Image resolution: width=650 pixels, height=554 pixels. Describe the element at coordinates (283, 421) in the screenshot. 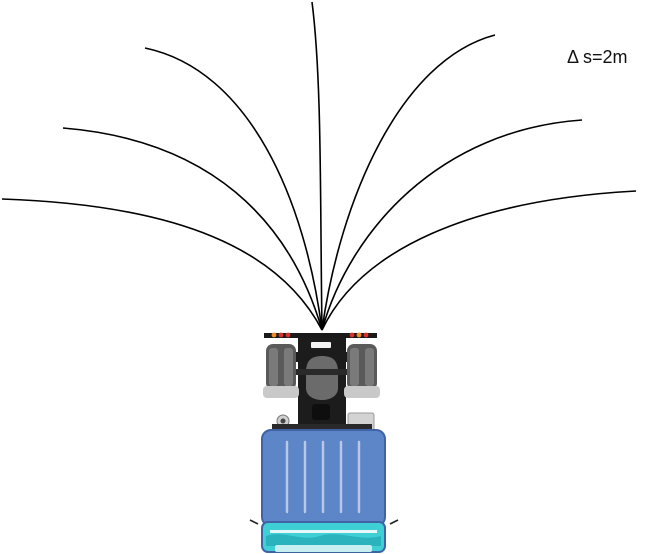

I see `left-knob-center` at that location.